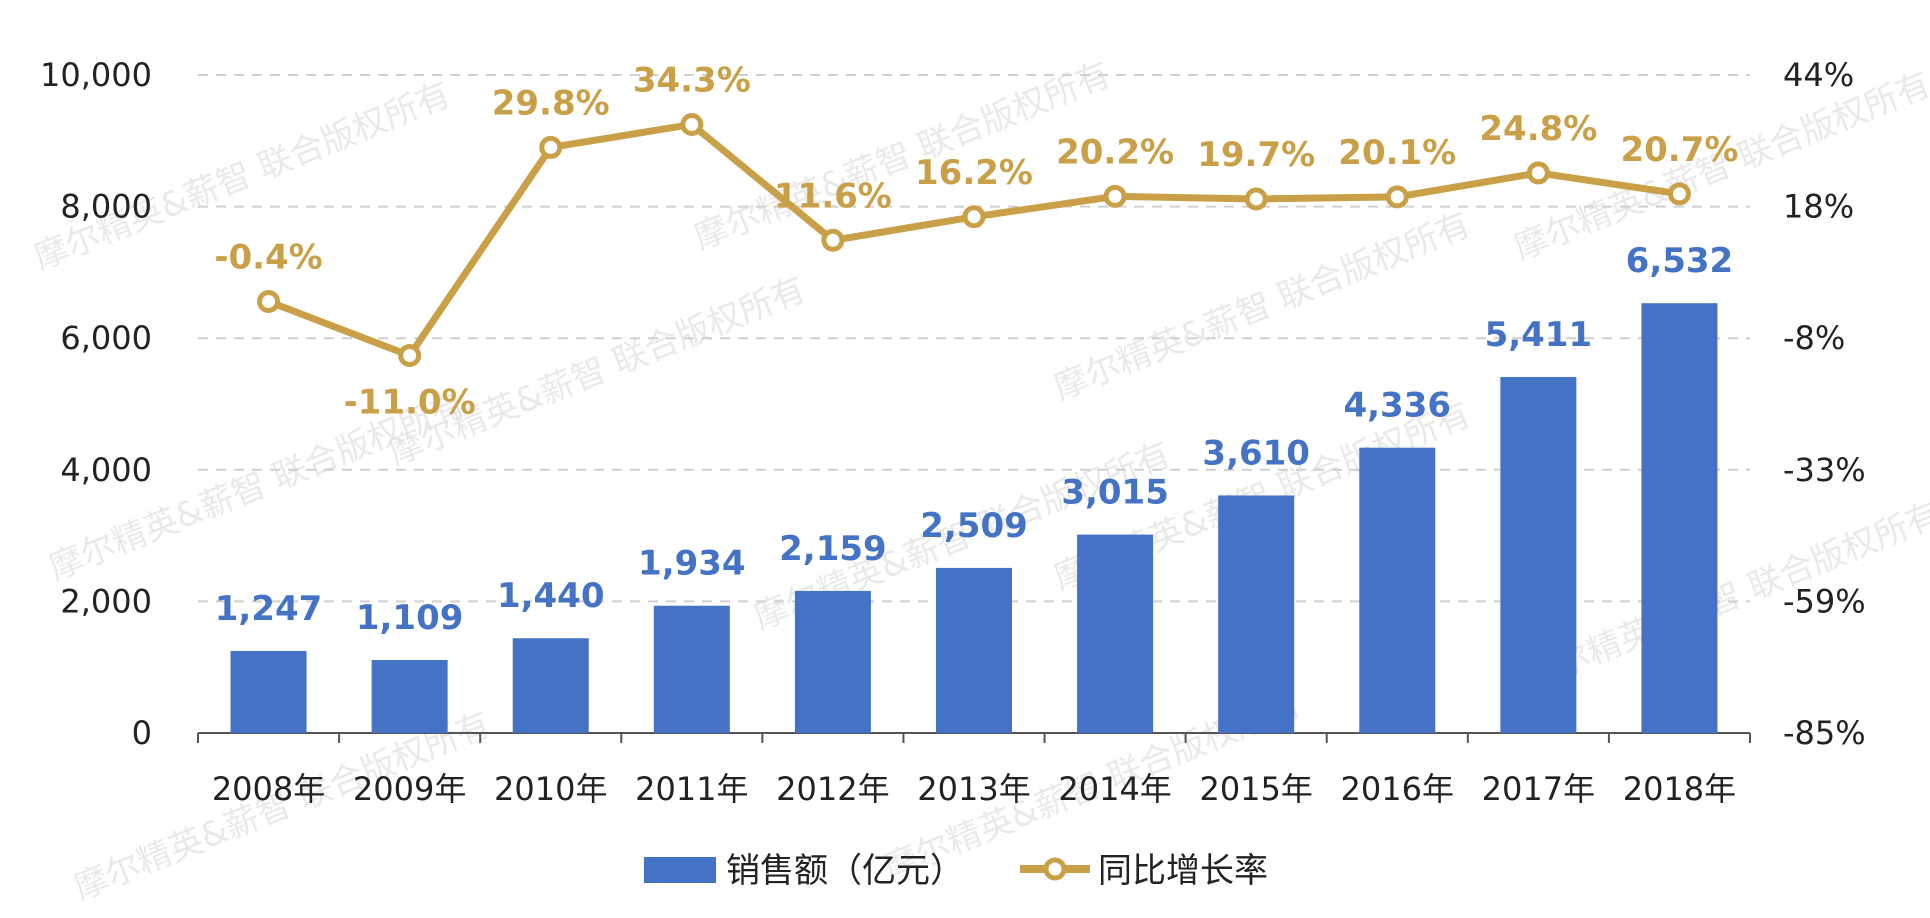  Describe the element at coordinates (96, 75) in the screenshot. I see `left-tick-label: 10,000` at that location.